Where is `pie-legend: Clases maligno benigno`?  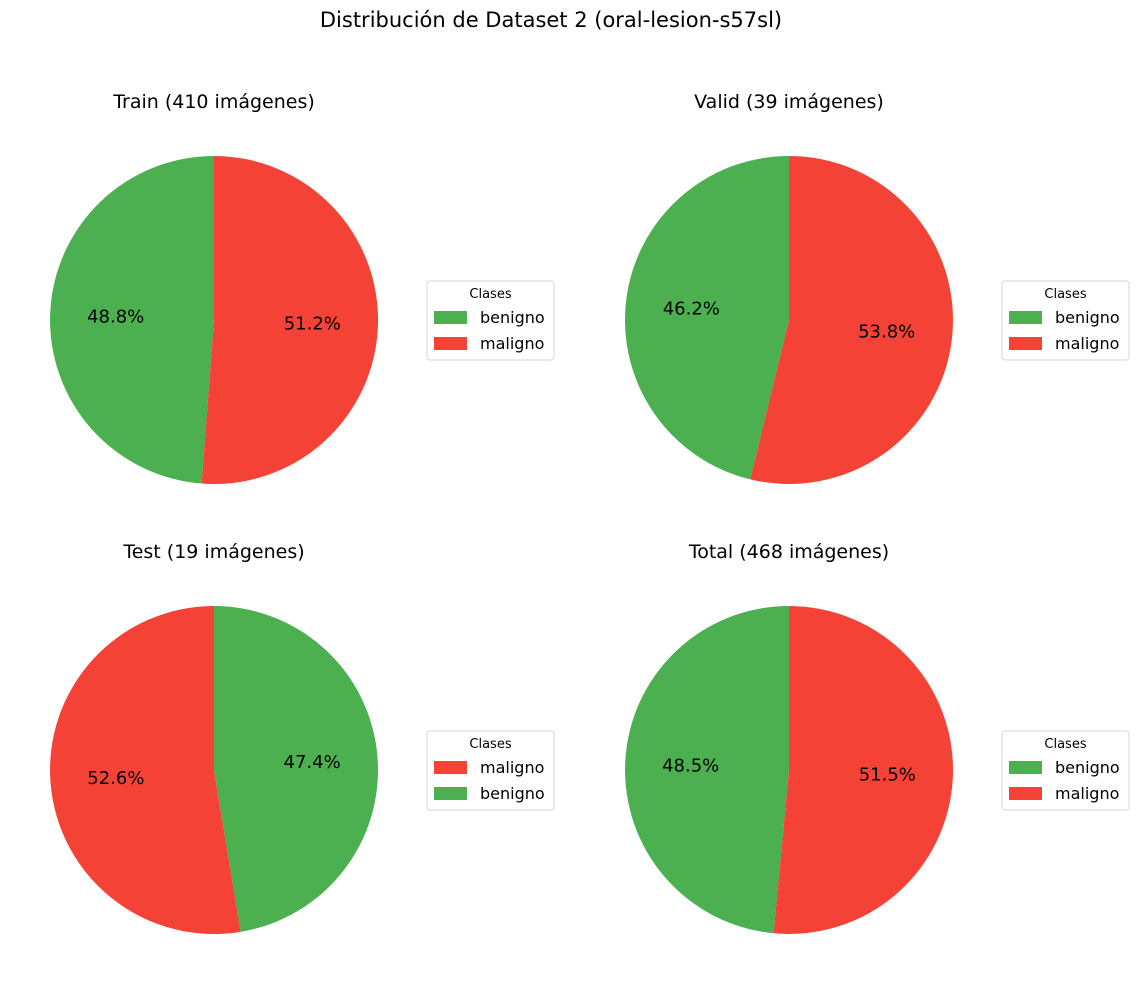
pie-legend: Clases maligno benigno is located at coordinates (490, 770).